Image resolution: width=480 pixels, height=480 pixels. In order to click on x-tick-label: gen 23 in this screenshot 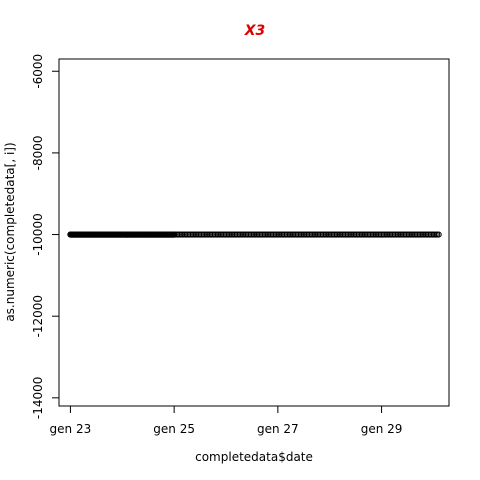, I will do `click(71, 429)`.